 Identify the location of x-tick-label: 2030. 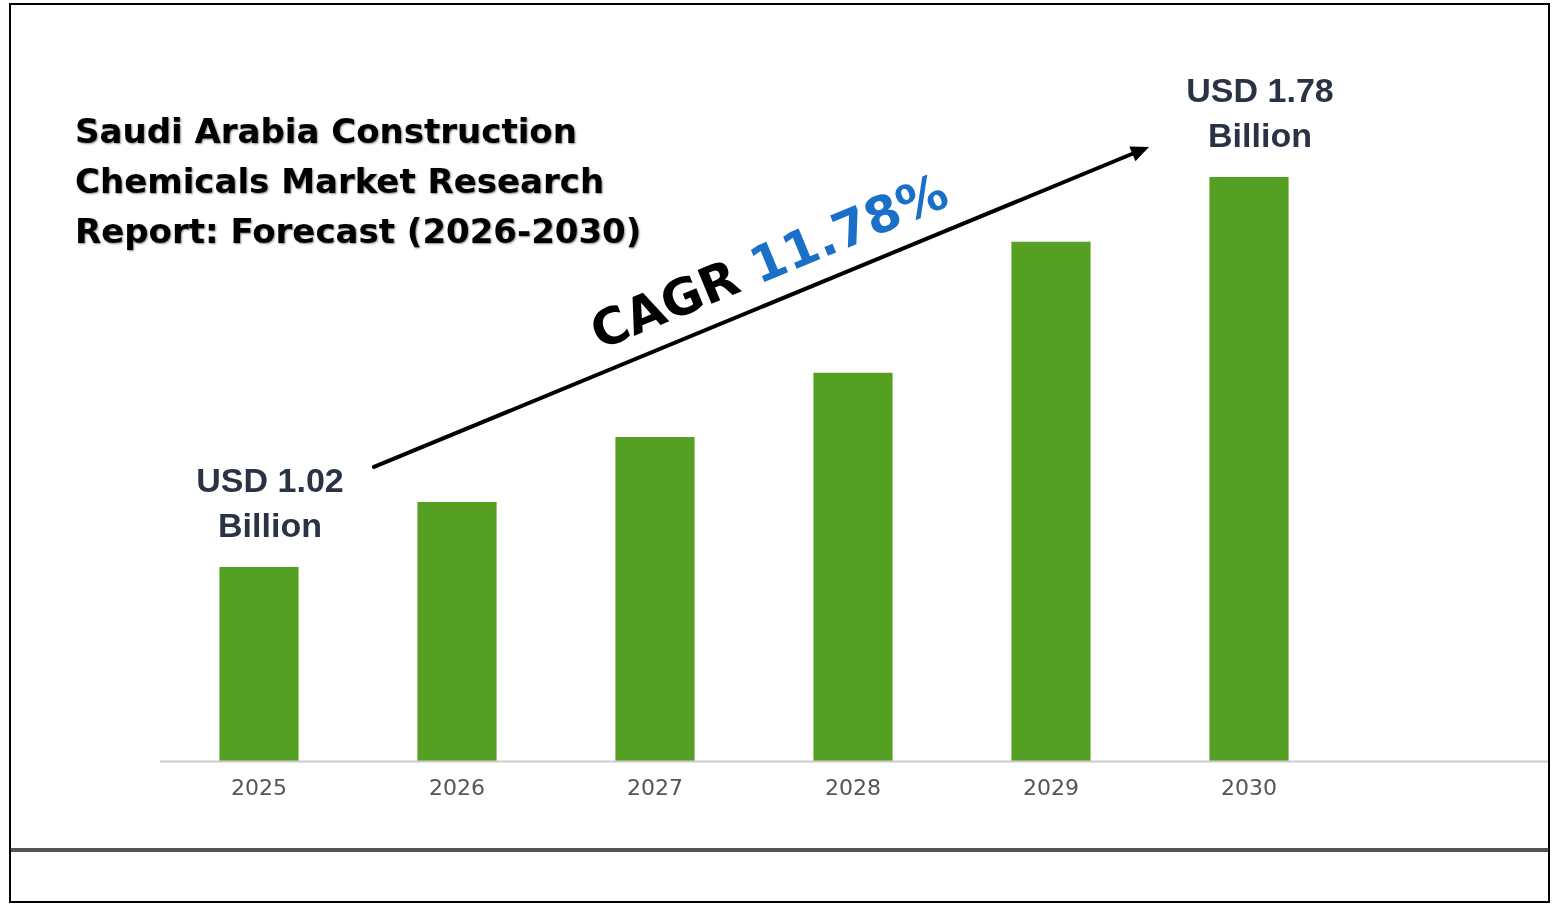
(1249, 787).